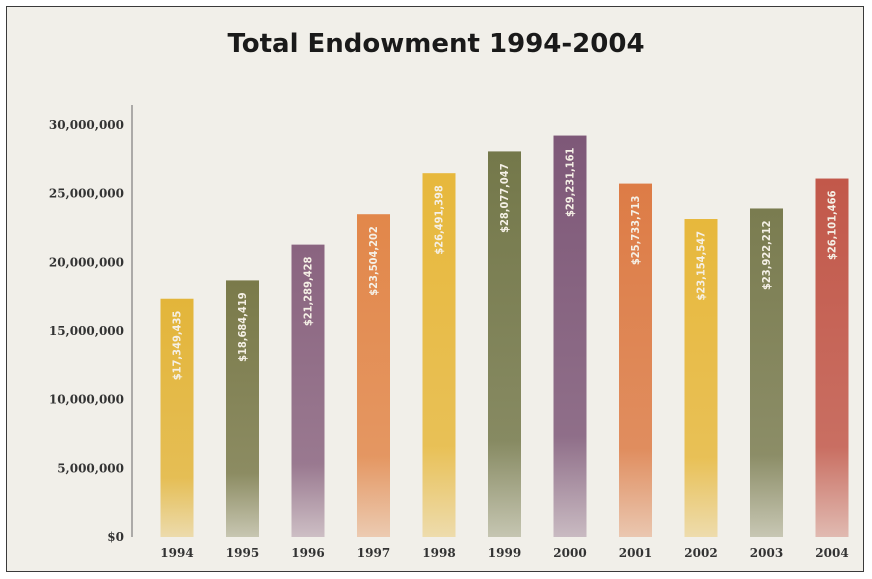 This screenshot has height=579, width=872. What do you see at coordinates (700, 553) in the screenshot?
I see `x-tick-label: 2002` at bounding box center [700, 553].